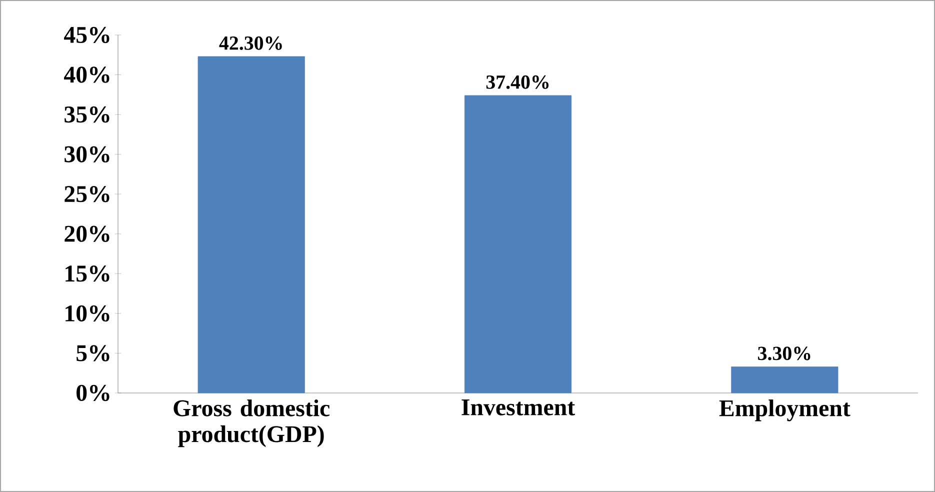 This screenshot has width=935, height=492. What do you see at coordinates (87, 74) in the screenshot?
I see `y-tick-label: 40%` at bounding box center [87, 74].